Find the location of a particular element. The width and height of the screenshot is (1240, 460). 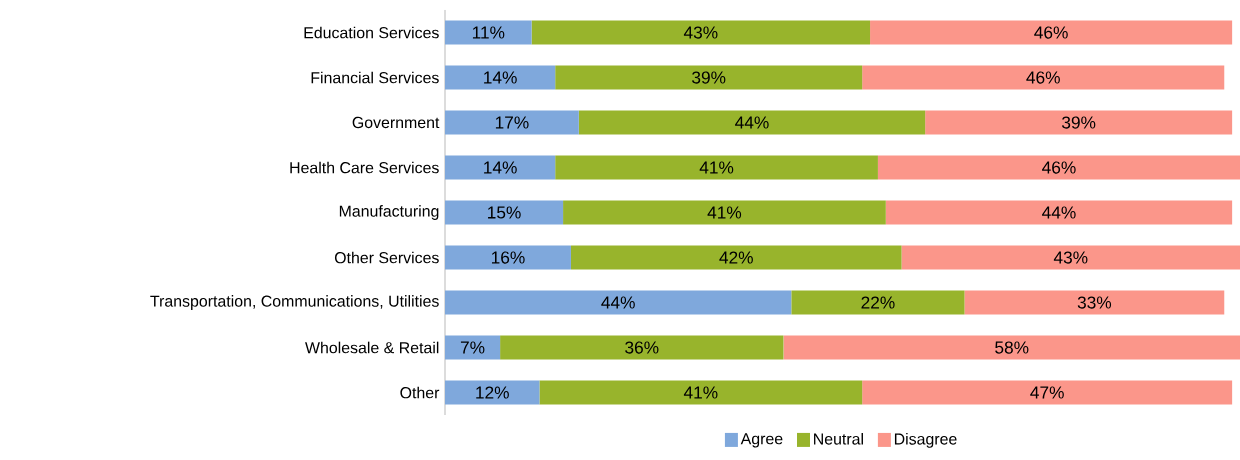

data-label: 7% is located at coordinates (472, 347).